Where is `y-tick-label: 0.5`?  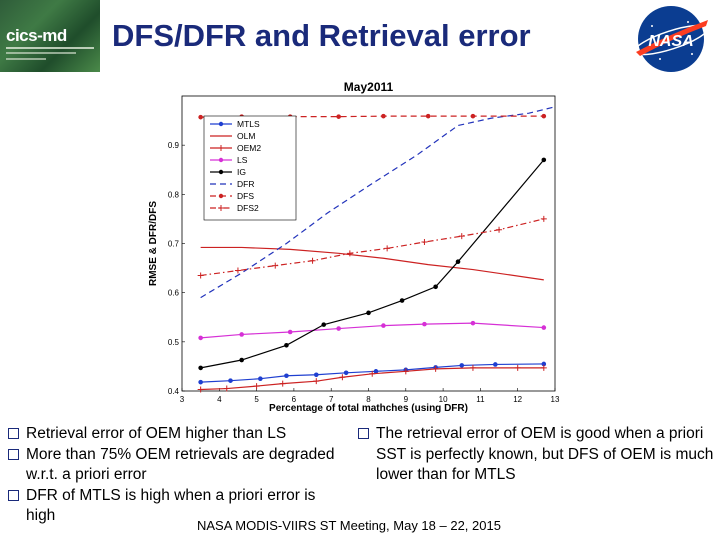 y-tick-label: 0.5 is located at coordinates (174, 342).